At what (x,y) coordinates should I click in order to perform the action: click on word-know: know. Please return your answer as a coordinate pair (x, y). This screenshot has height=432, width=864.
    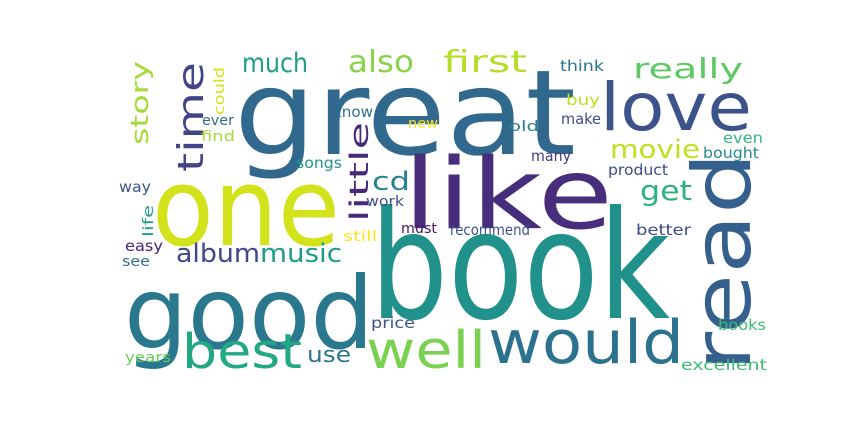
    Looking at the image, I should click on (353, 112).